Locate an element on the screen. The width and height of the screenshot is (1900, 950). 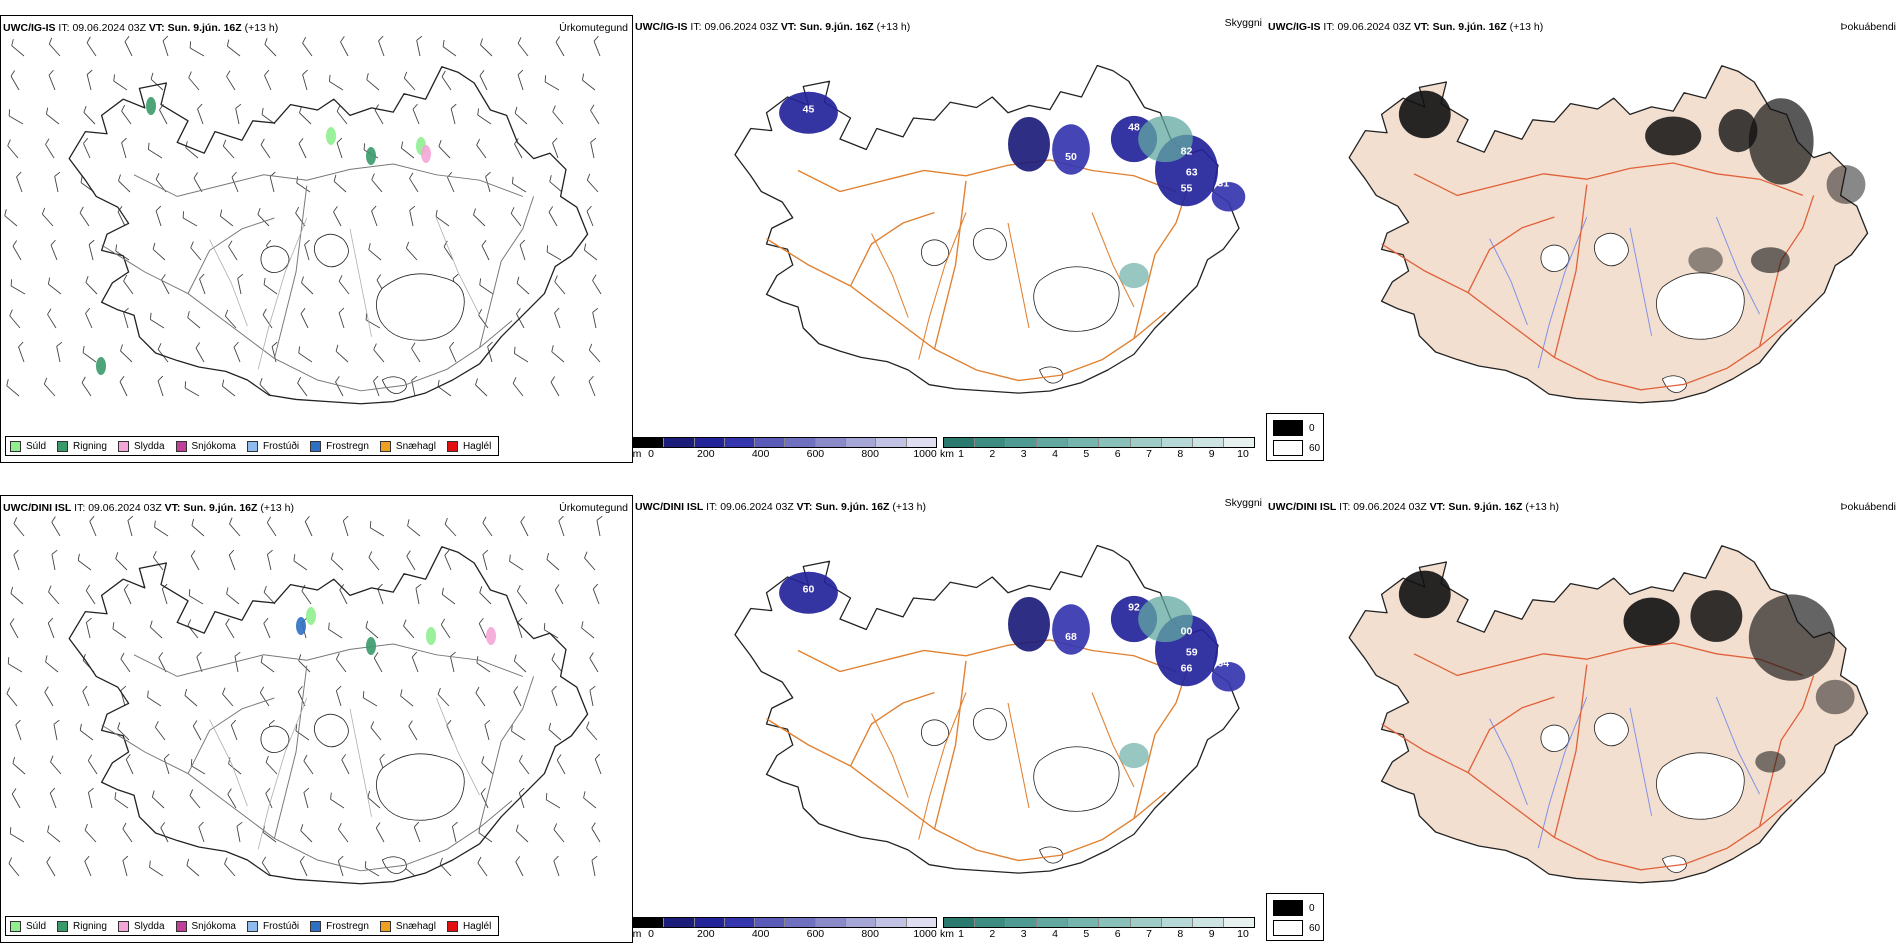
scale-cell is located at coordinates (1177, 442).